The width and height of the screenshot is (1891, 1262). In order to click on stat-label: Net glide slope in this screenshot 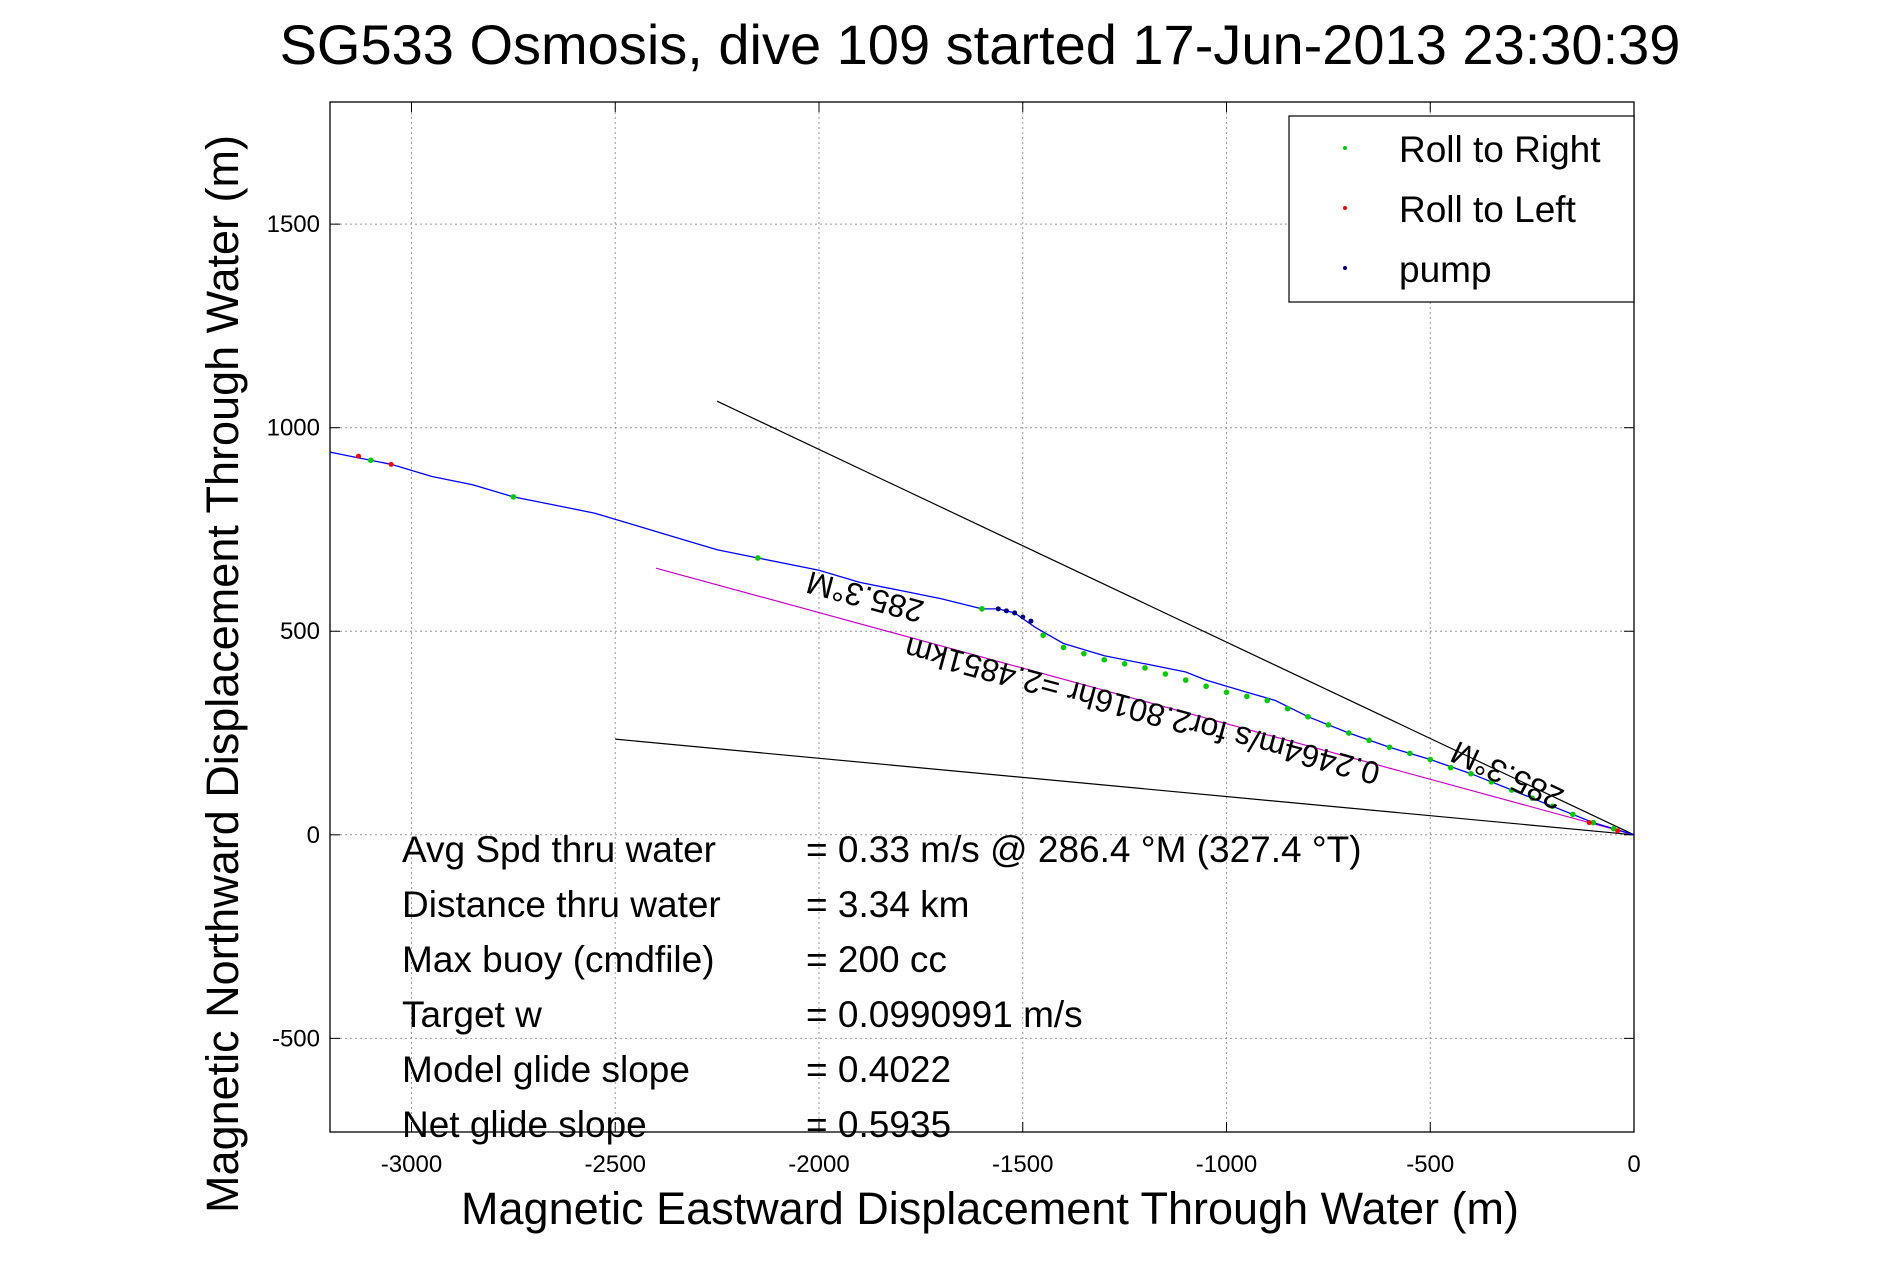, I will do `click(524, 1124)`.